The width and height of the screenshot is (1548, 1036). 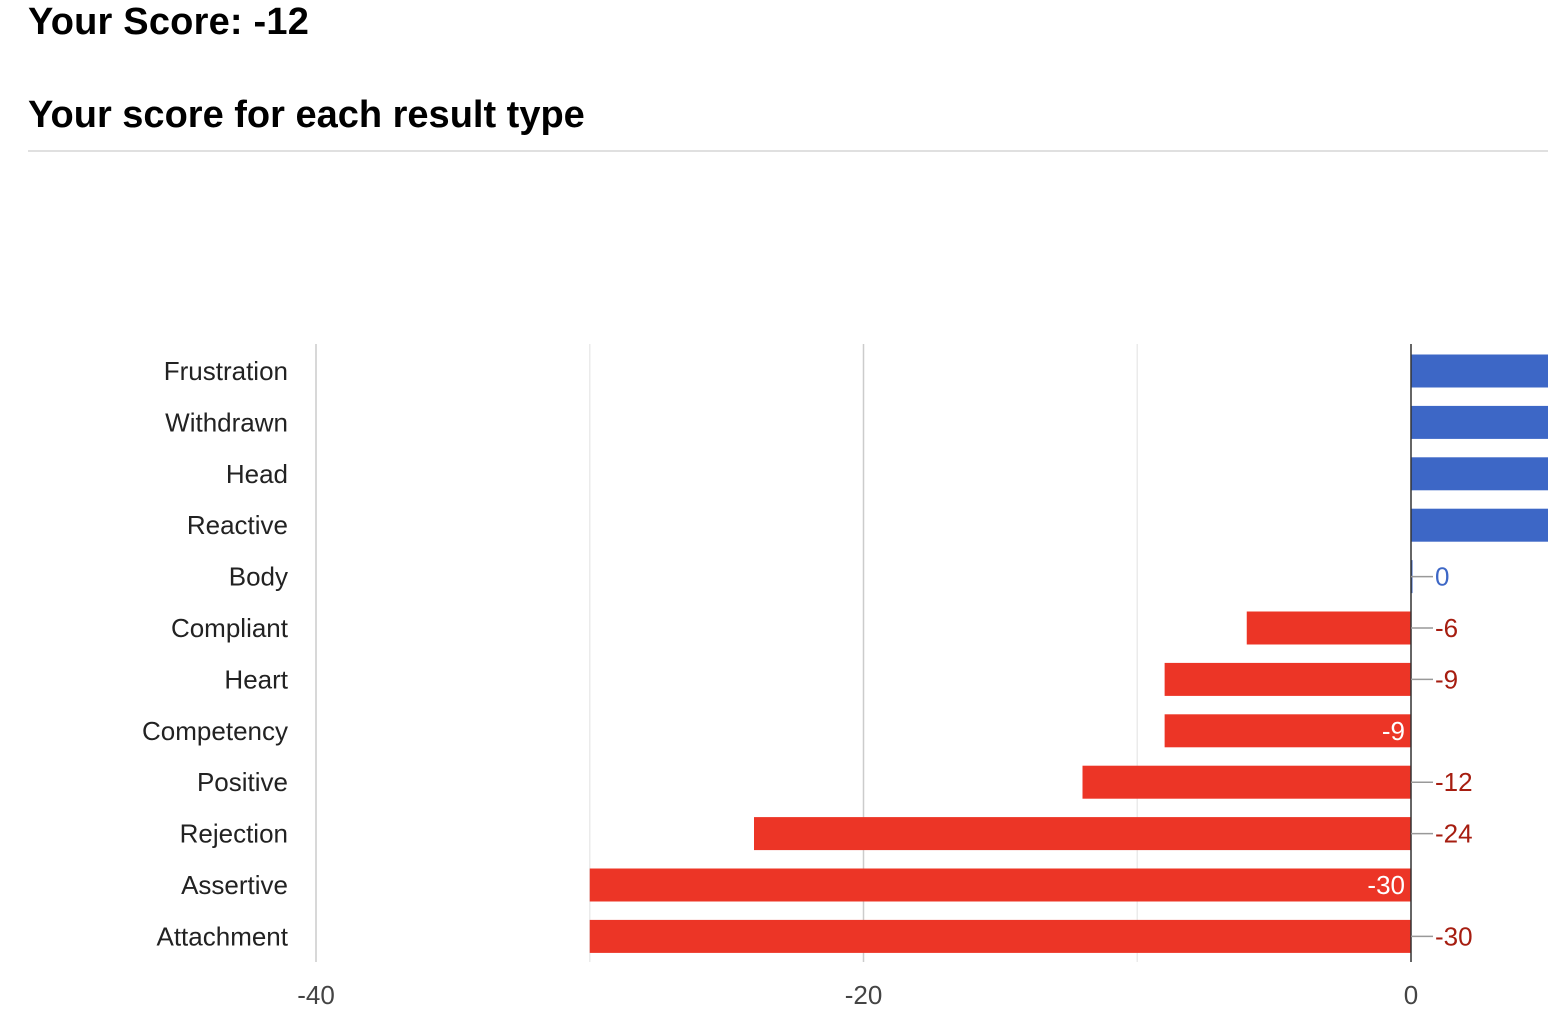 I want to click on category-label: Competency, so click(x=215, y=731).